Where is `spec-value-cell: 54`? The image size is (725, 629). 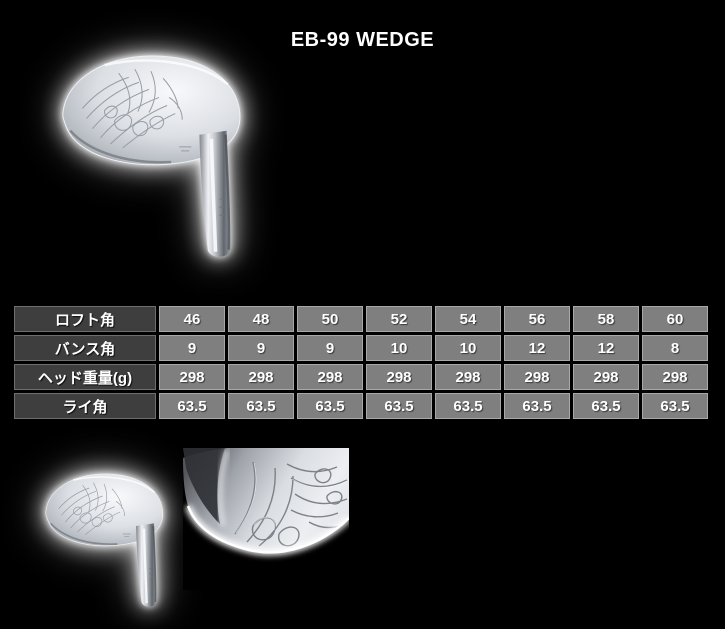 spec-value-cell: 54 is located at coordinates (468, 319).